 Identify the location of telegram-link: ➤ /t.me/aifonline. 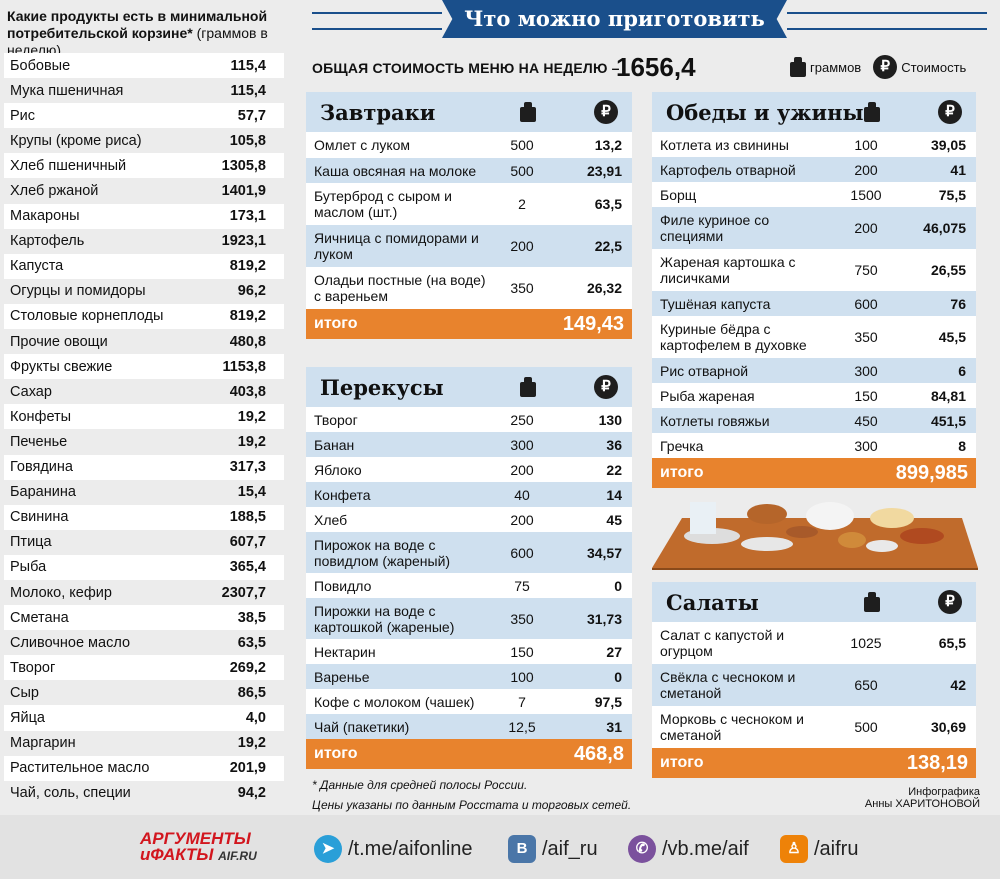
(393, 849).